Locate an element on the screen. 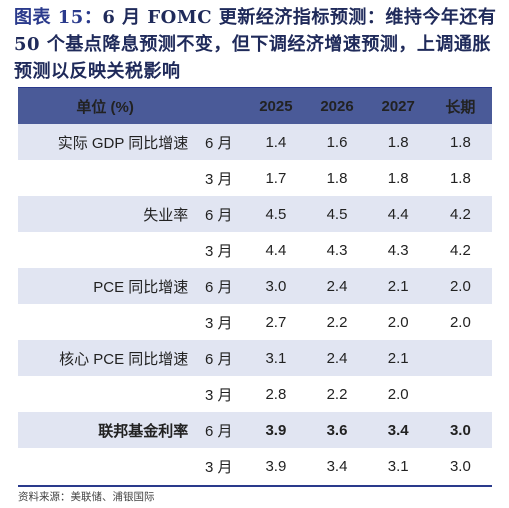  table-row: 联邦基金利率 6 月 3.9 3.6 3.4 3.0 is located at coordinates (255, 430).